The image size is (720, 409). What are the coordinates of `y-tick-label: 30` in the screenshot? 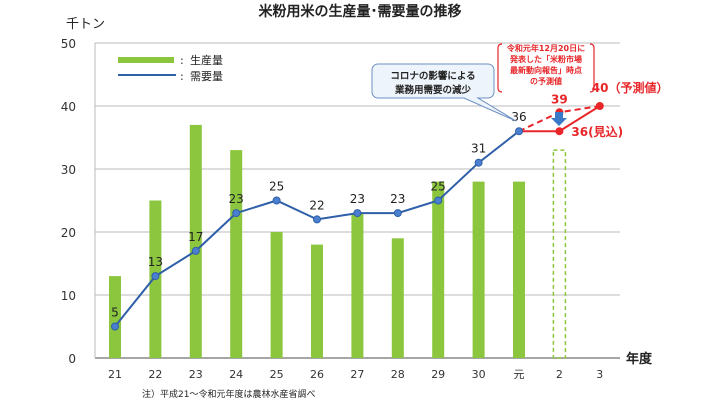 It's located at (68, 170).